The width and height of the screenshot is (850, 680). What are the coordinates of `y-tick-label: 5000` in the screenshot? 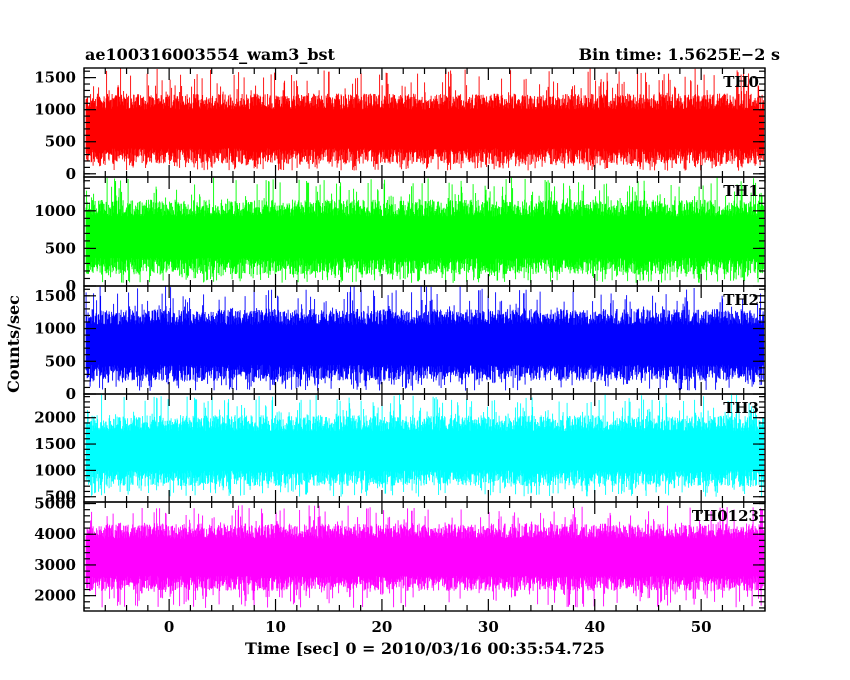 It's located at (55, 504).